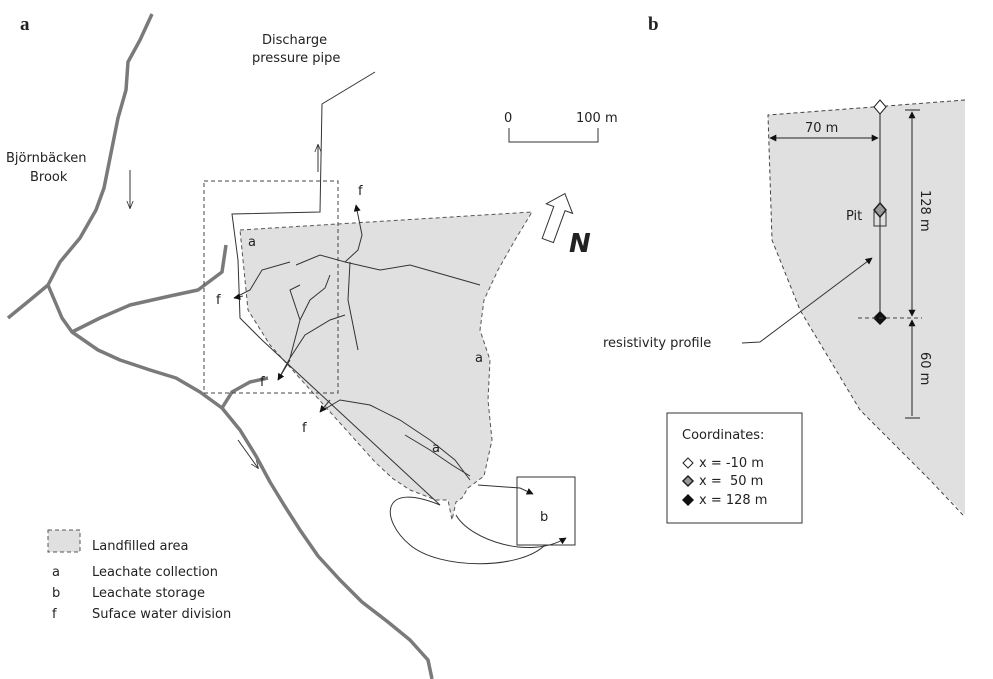 Image resolution: width=993 pixels, height=679 pixels. I want to click on legend-key: a, so click(56, 572).